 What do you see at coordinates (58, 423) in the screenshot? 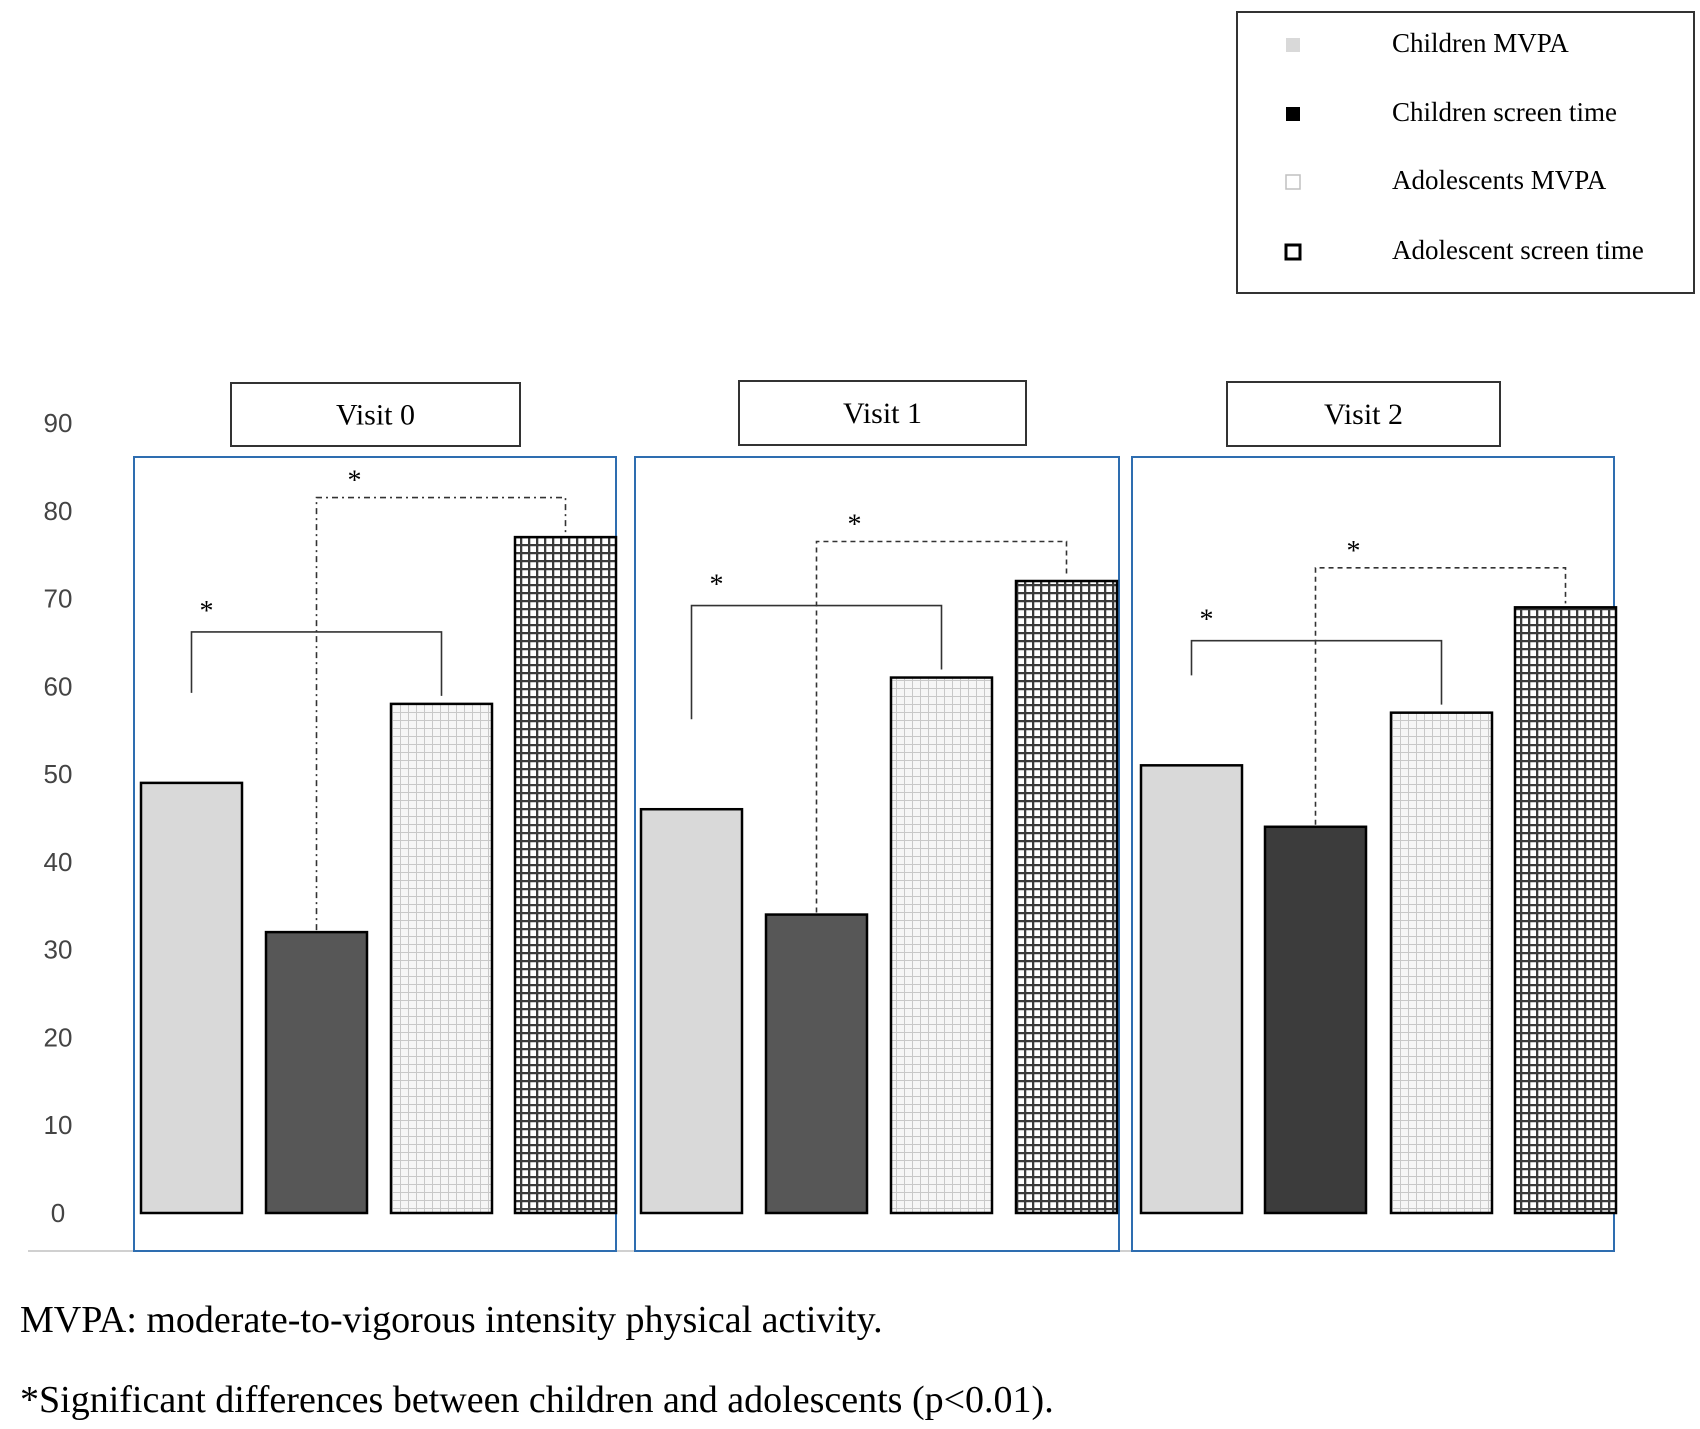
I see `y-tick-label-90: 90` at bounding box center [58, 423].